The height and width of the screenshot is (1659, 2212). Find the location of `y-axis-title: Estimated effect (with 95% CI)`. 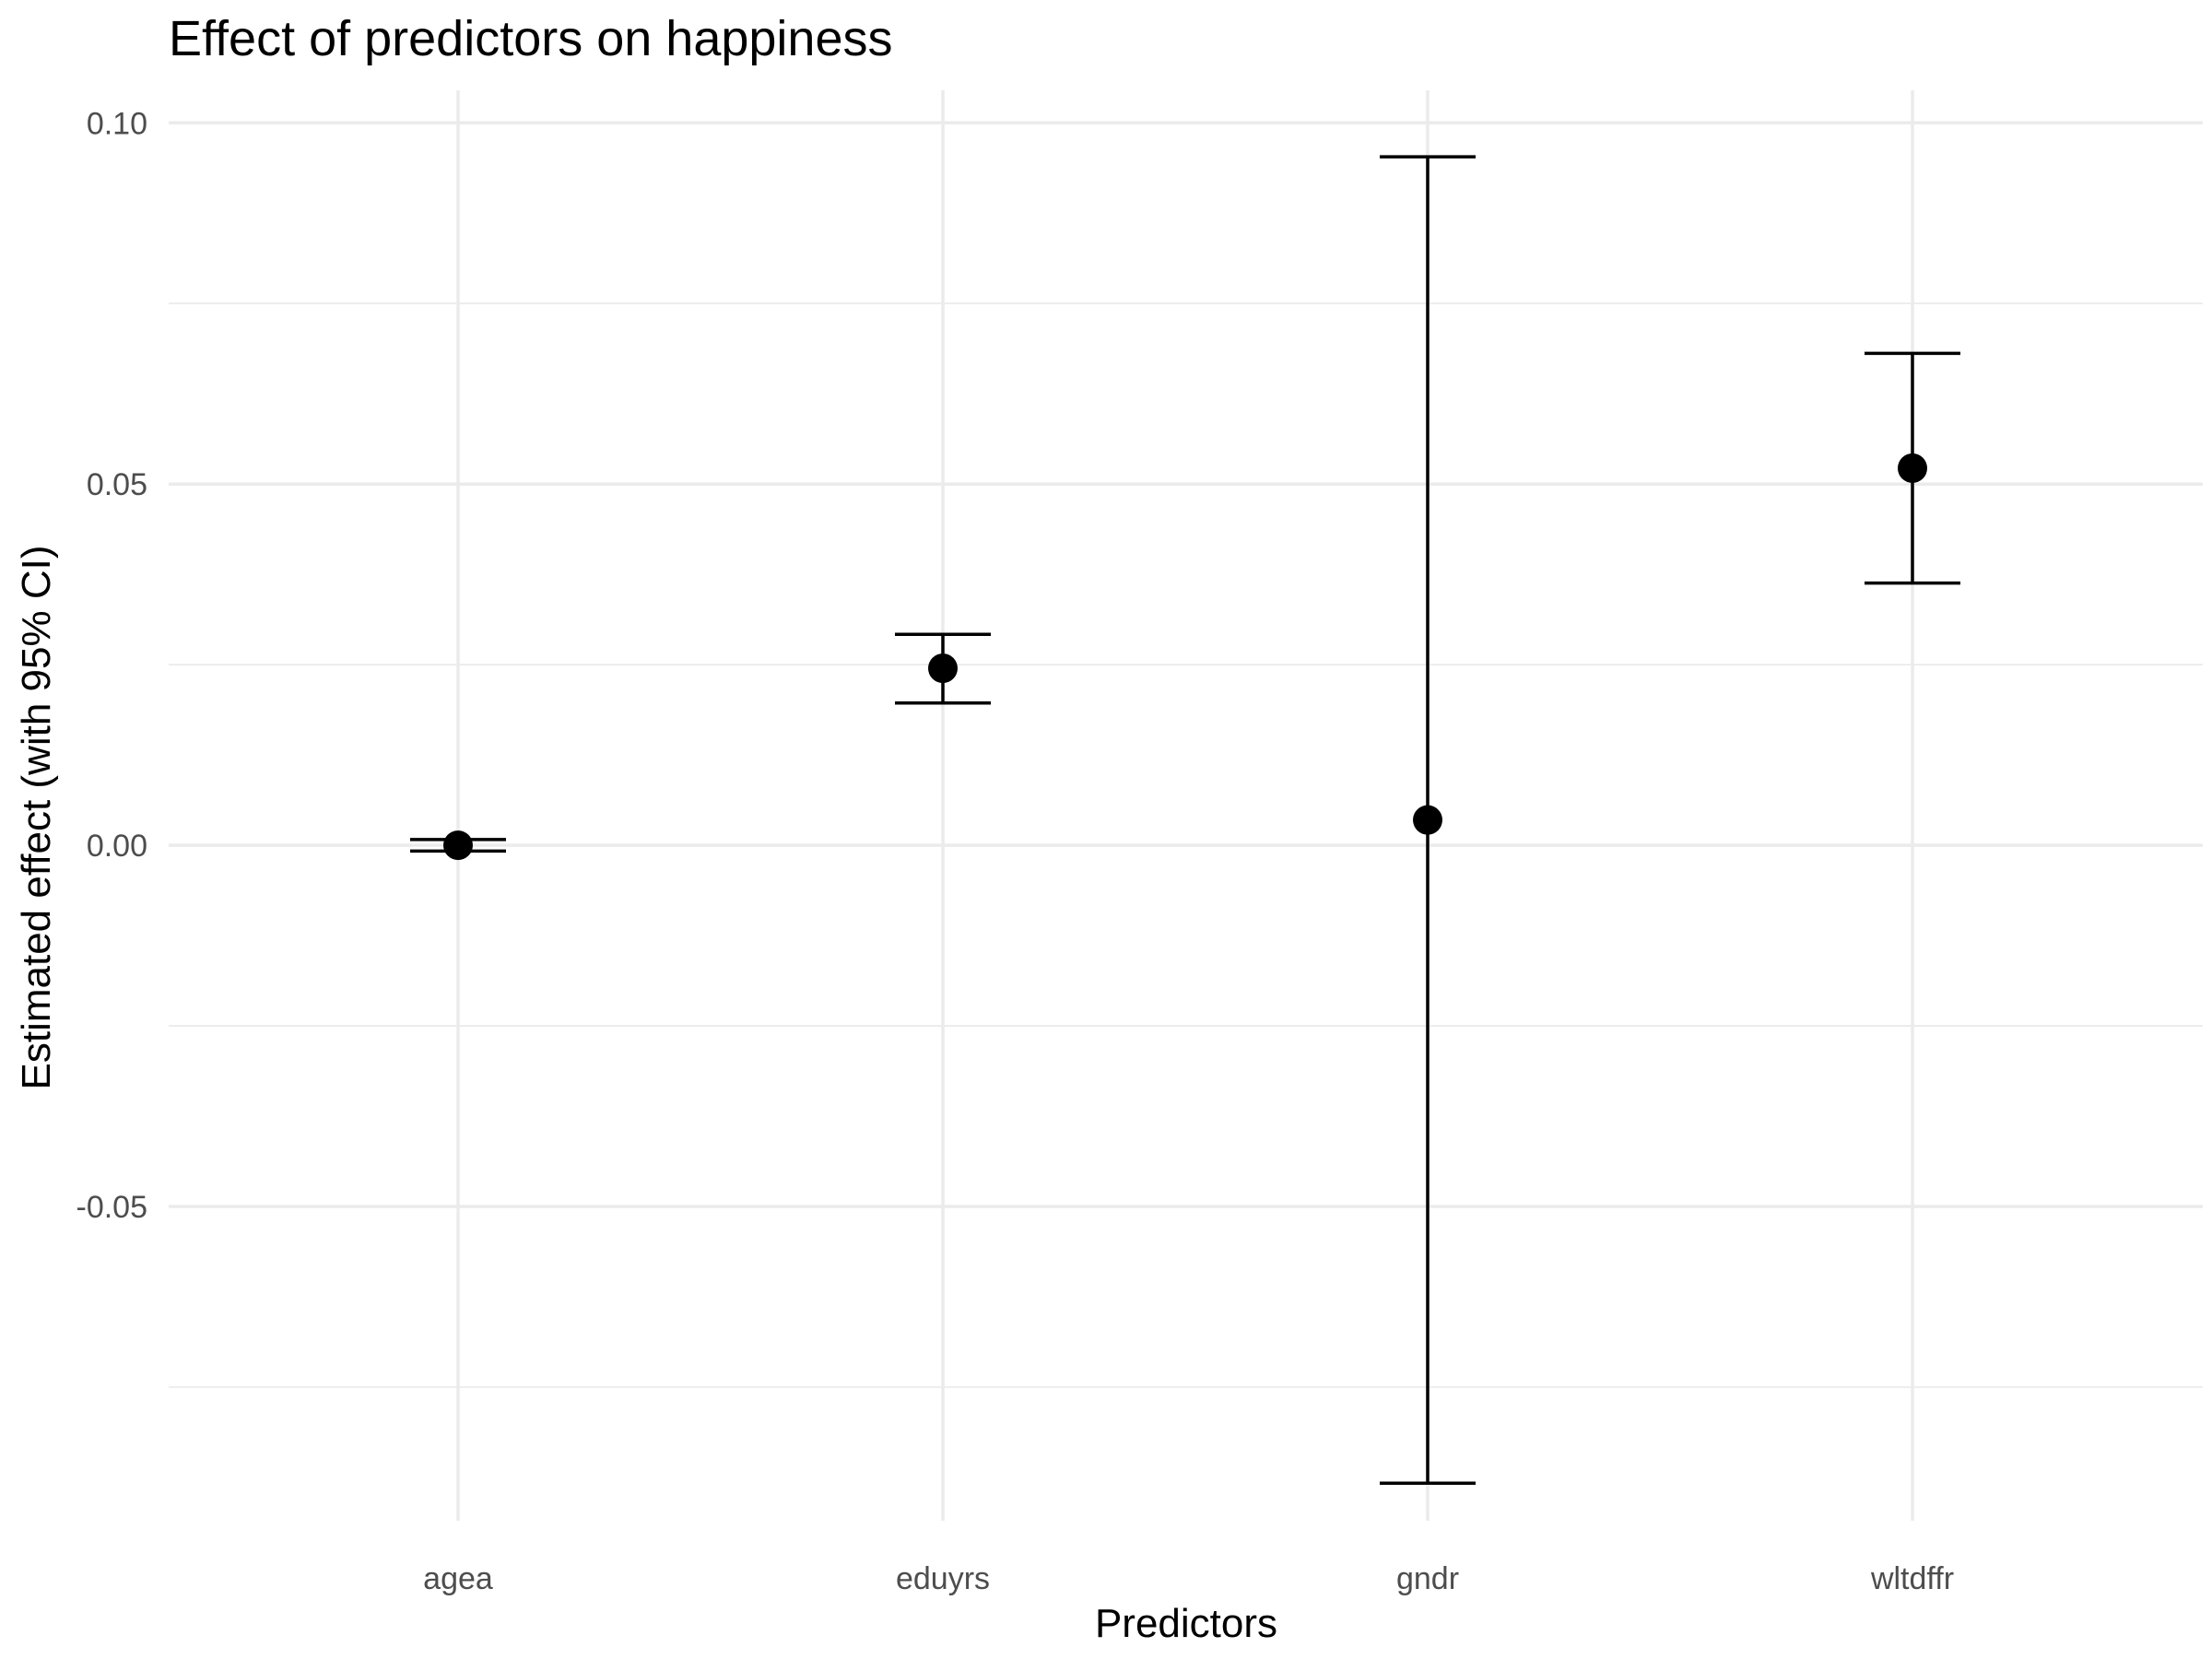

y-axis-title: Estimated effect (with 95% CI) is located at coordinates (36, 818).